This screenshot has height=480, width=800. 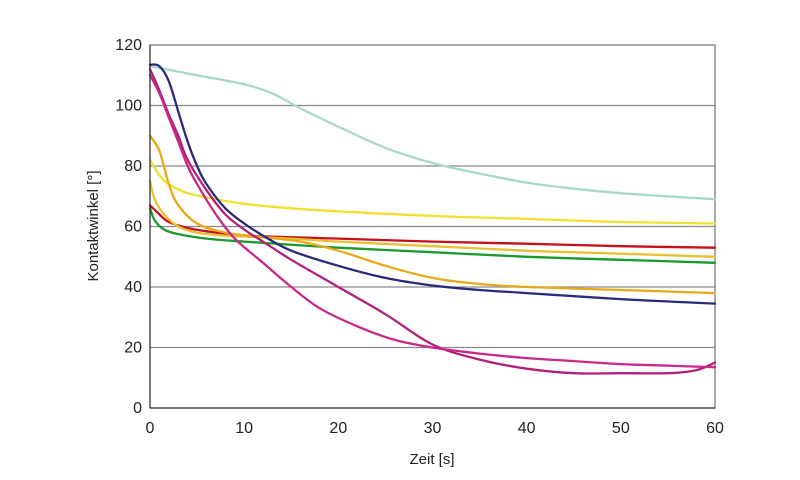 I want to click on x-tick-label: 10, so click(x=244, y=428).